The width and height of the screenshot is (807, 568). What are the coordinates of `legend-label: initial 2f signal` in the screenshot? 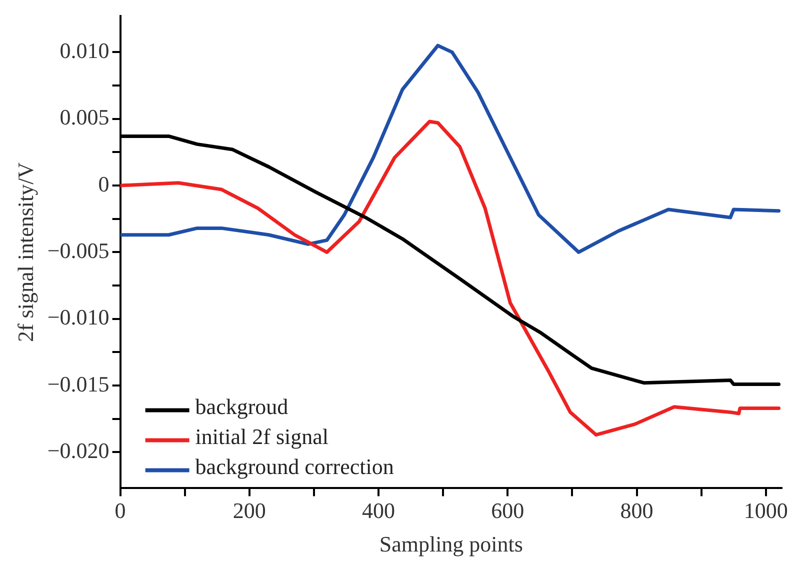 It's located at (262, 436).